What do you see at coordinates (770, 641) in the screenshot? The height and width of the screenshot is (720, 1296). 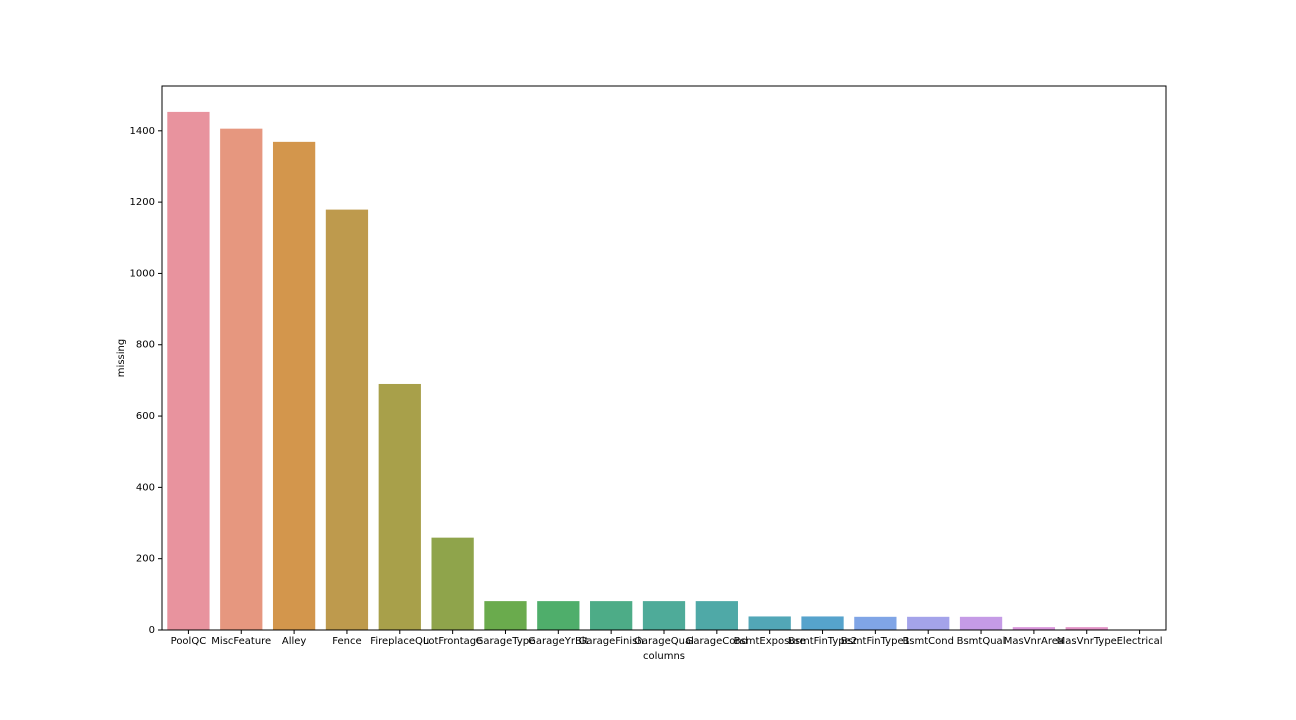 I see `x-tick-label: BsmtExposure` at bounding box center [770, 641].